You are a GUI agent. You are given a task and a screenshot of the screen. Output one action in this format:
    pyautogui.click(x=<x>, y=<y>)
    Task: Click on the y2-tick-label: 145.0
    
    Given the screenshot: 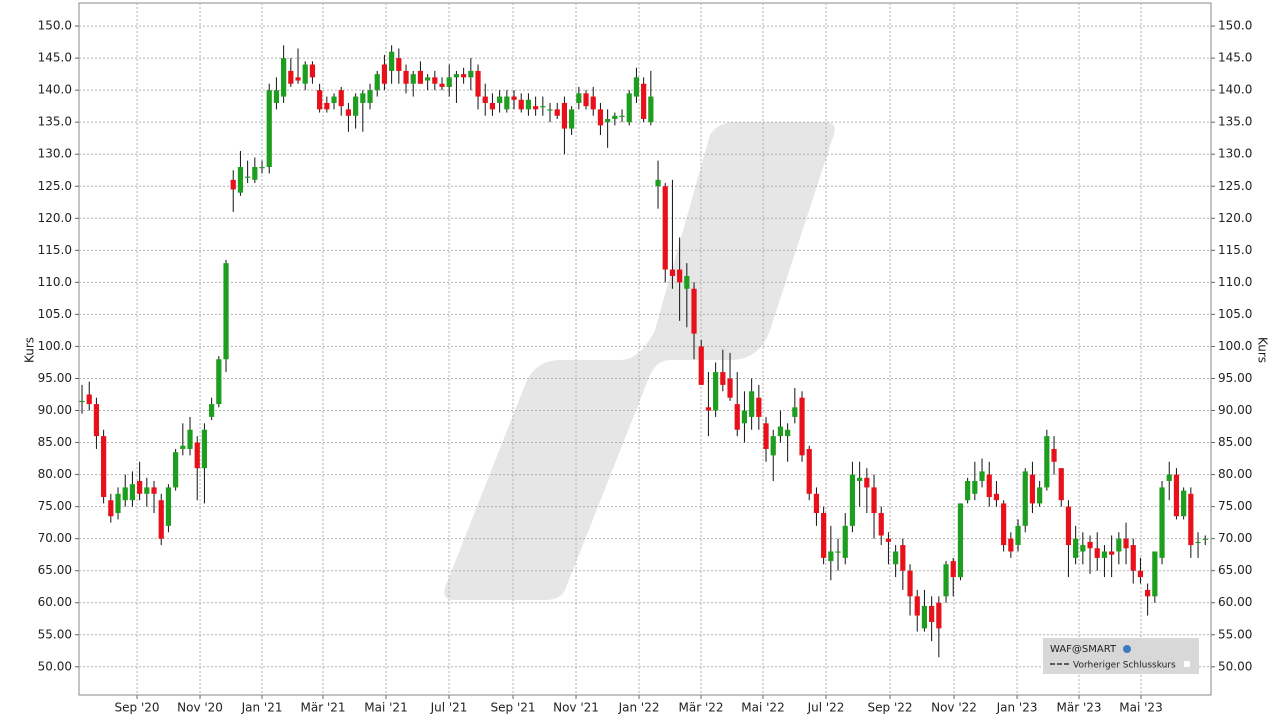 What is the action you would take?
    pyautogui.click(x=1235, y=58)
    